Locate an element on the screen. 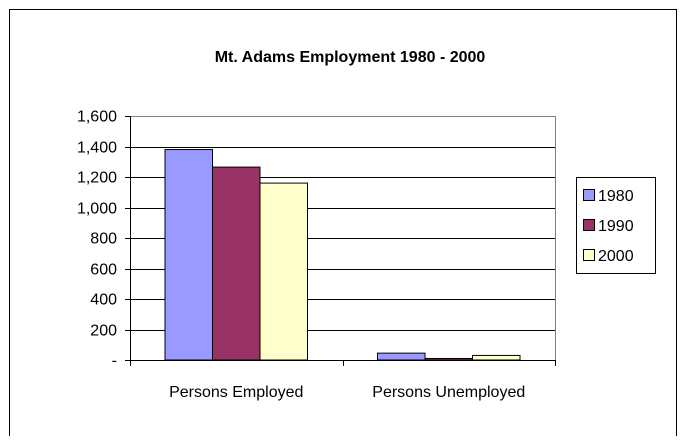 The height and width of the screenshot is (441, 686). y-tick-label: 1,200 is located at coordinates (97, 178).